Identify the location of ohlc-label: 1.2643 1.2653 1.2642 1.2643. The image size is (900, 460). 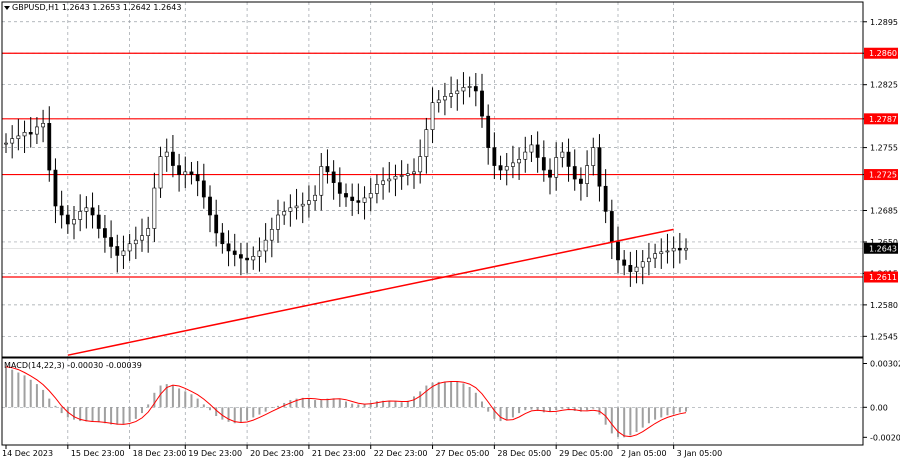
(121, 7).